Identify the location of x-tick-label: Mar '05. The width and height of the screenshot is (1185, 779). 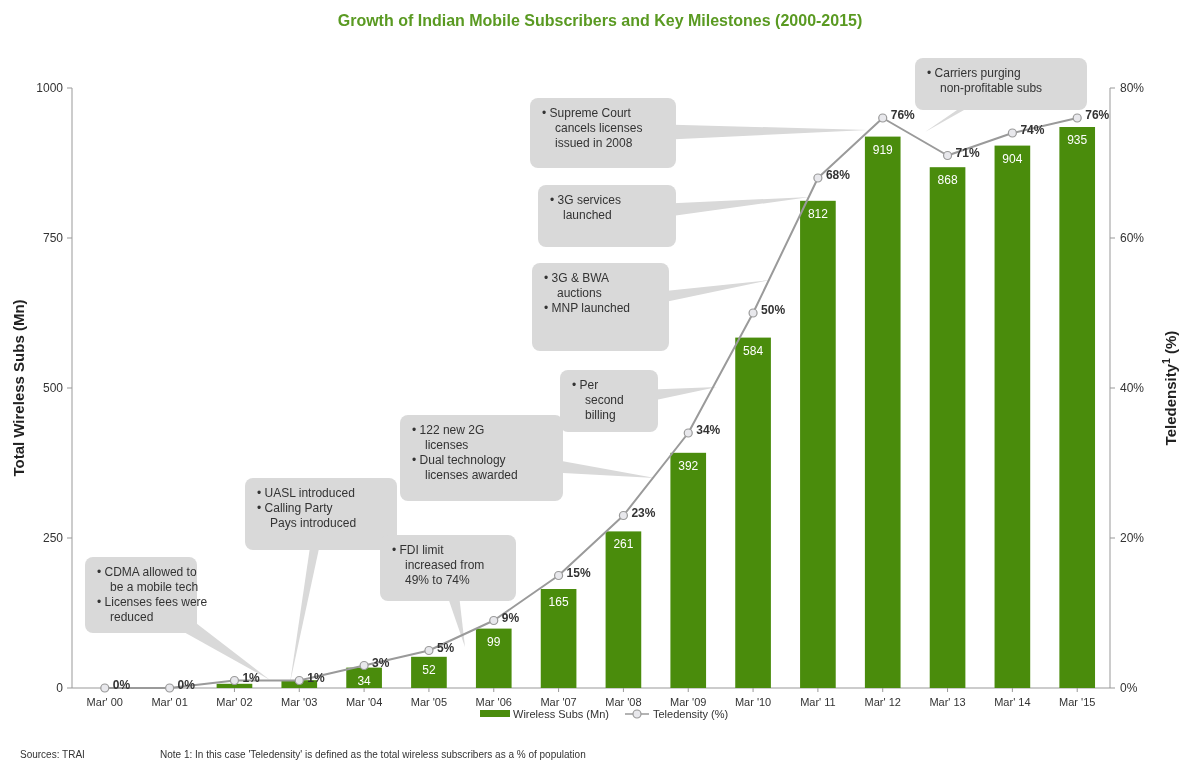
(429, 702).